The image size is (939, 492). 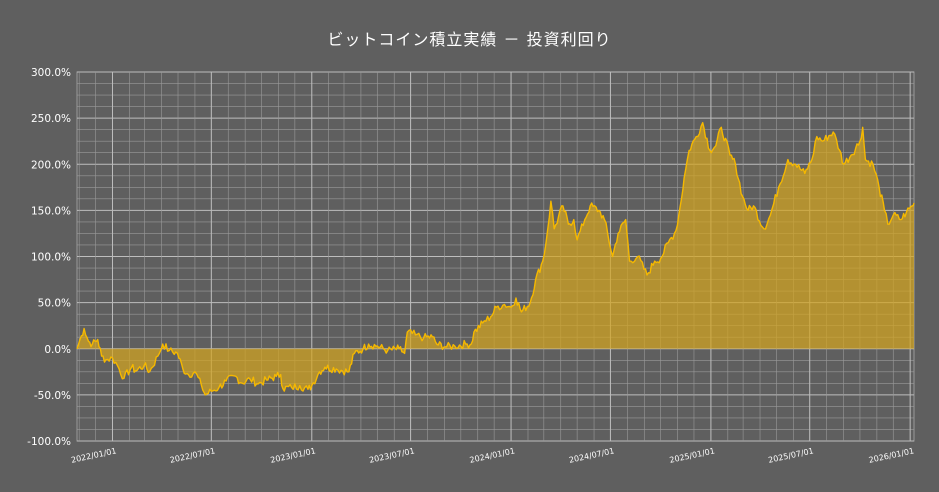 I want to click on x-tick-label: 2024/07/01, so click(x=591, y=455).